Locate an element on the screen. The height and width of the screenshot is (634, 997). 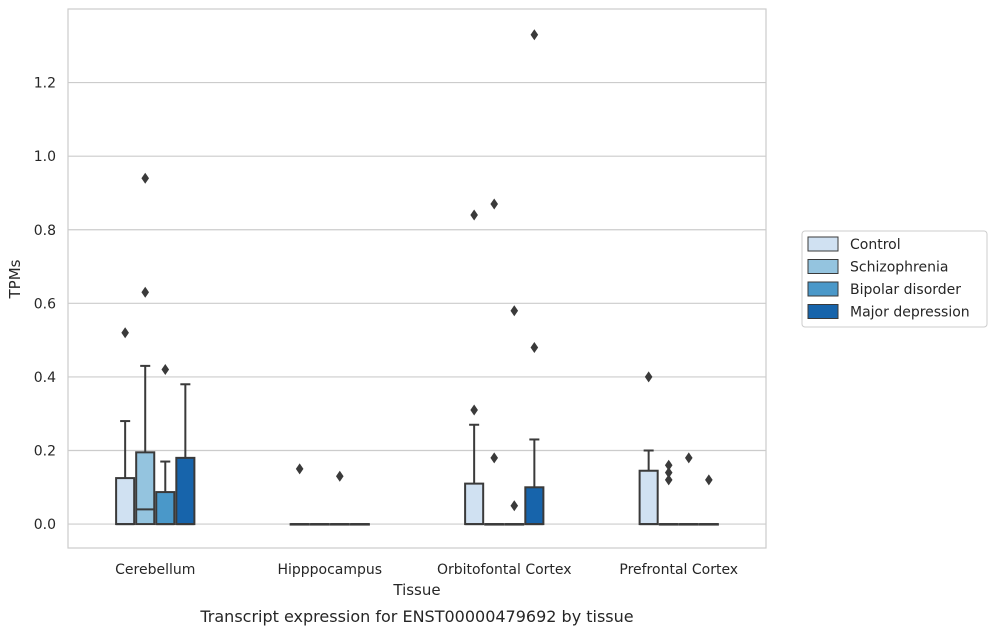
legend-label: Bipolar disorder is located at coordinates (905, 290).